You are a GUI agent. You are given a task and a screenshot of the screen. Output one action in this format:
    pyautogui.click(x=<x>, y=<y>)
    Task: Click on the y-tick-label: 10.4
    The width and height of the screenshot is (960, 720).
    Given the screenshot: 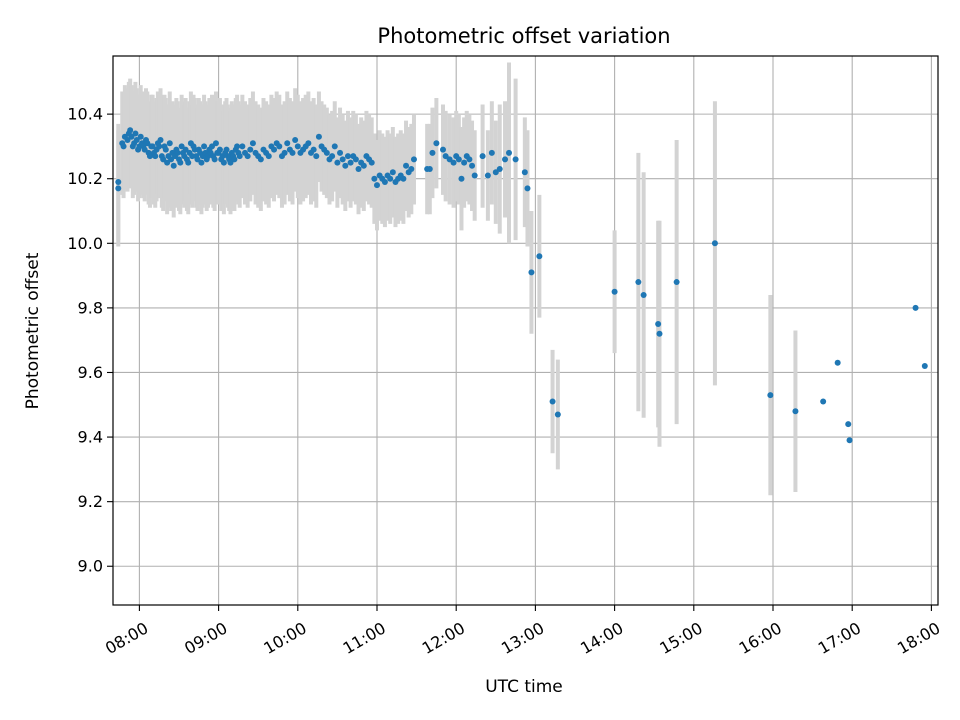 What is the action you would take?
    pyautogui.click(x=85, y=114)
    